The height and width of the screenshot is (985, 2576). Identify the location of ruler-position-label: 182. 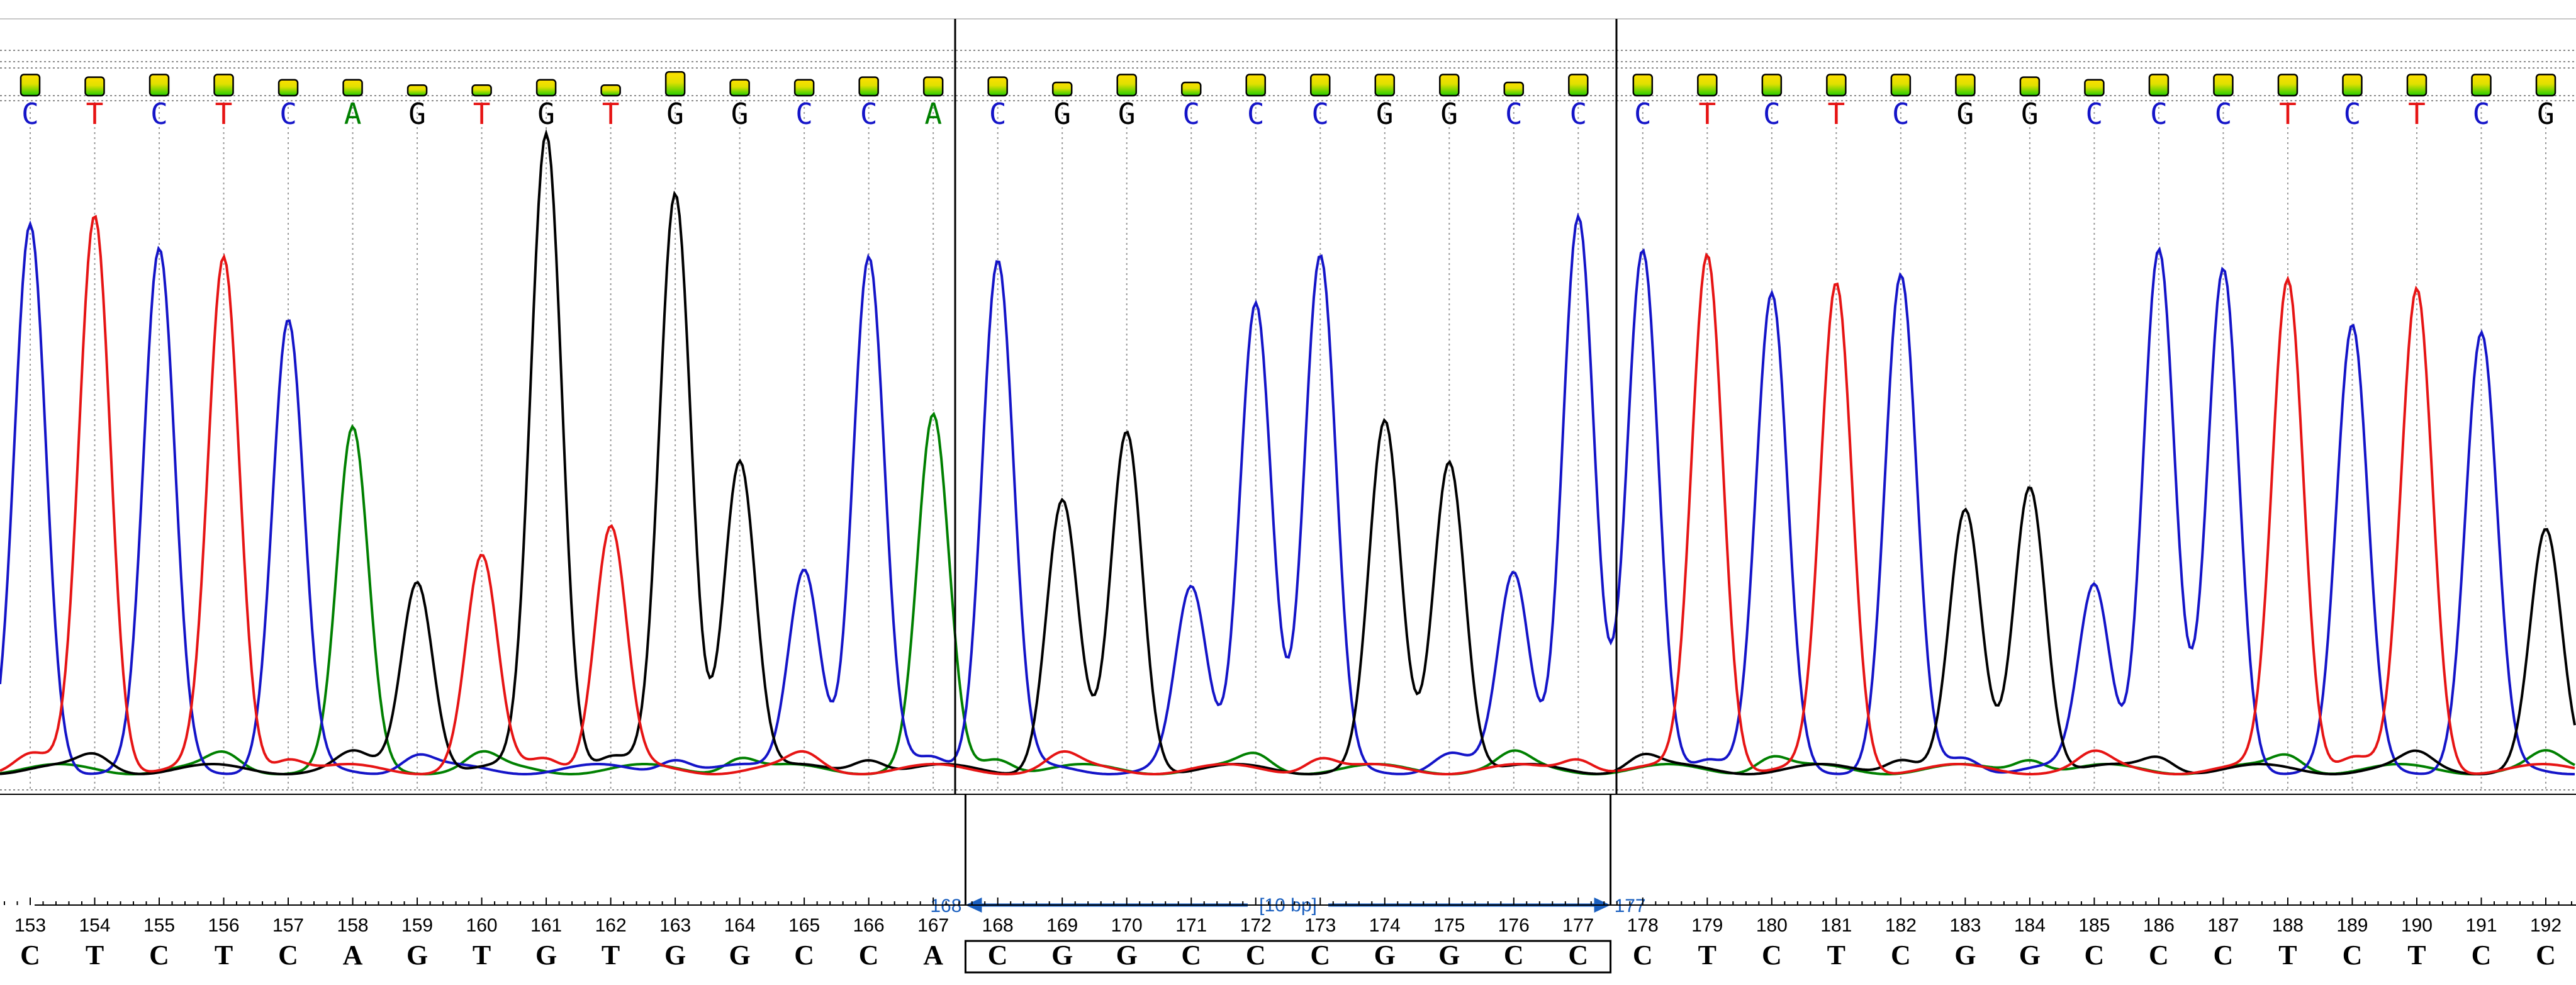
(1901, 925).